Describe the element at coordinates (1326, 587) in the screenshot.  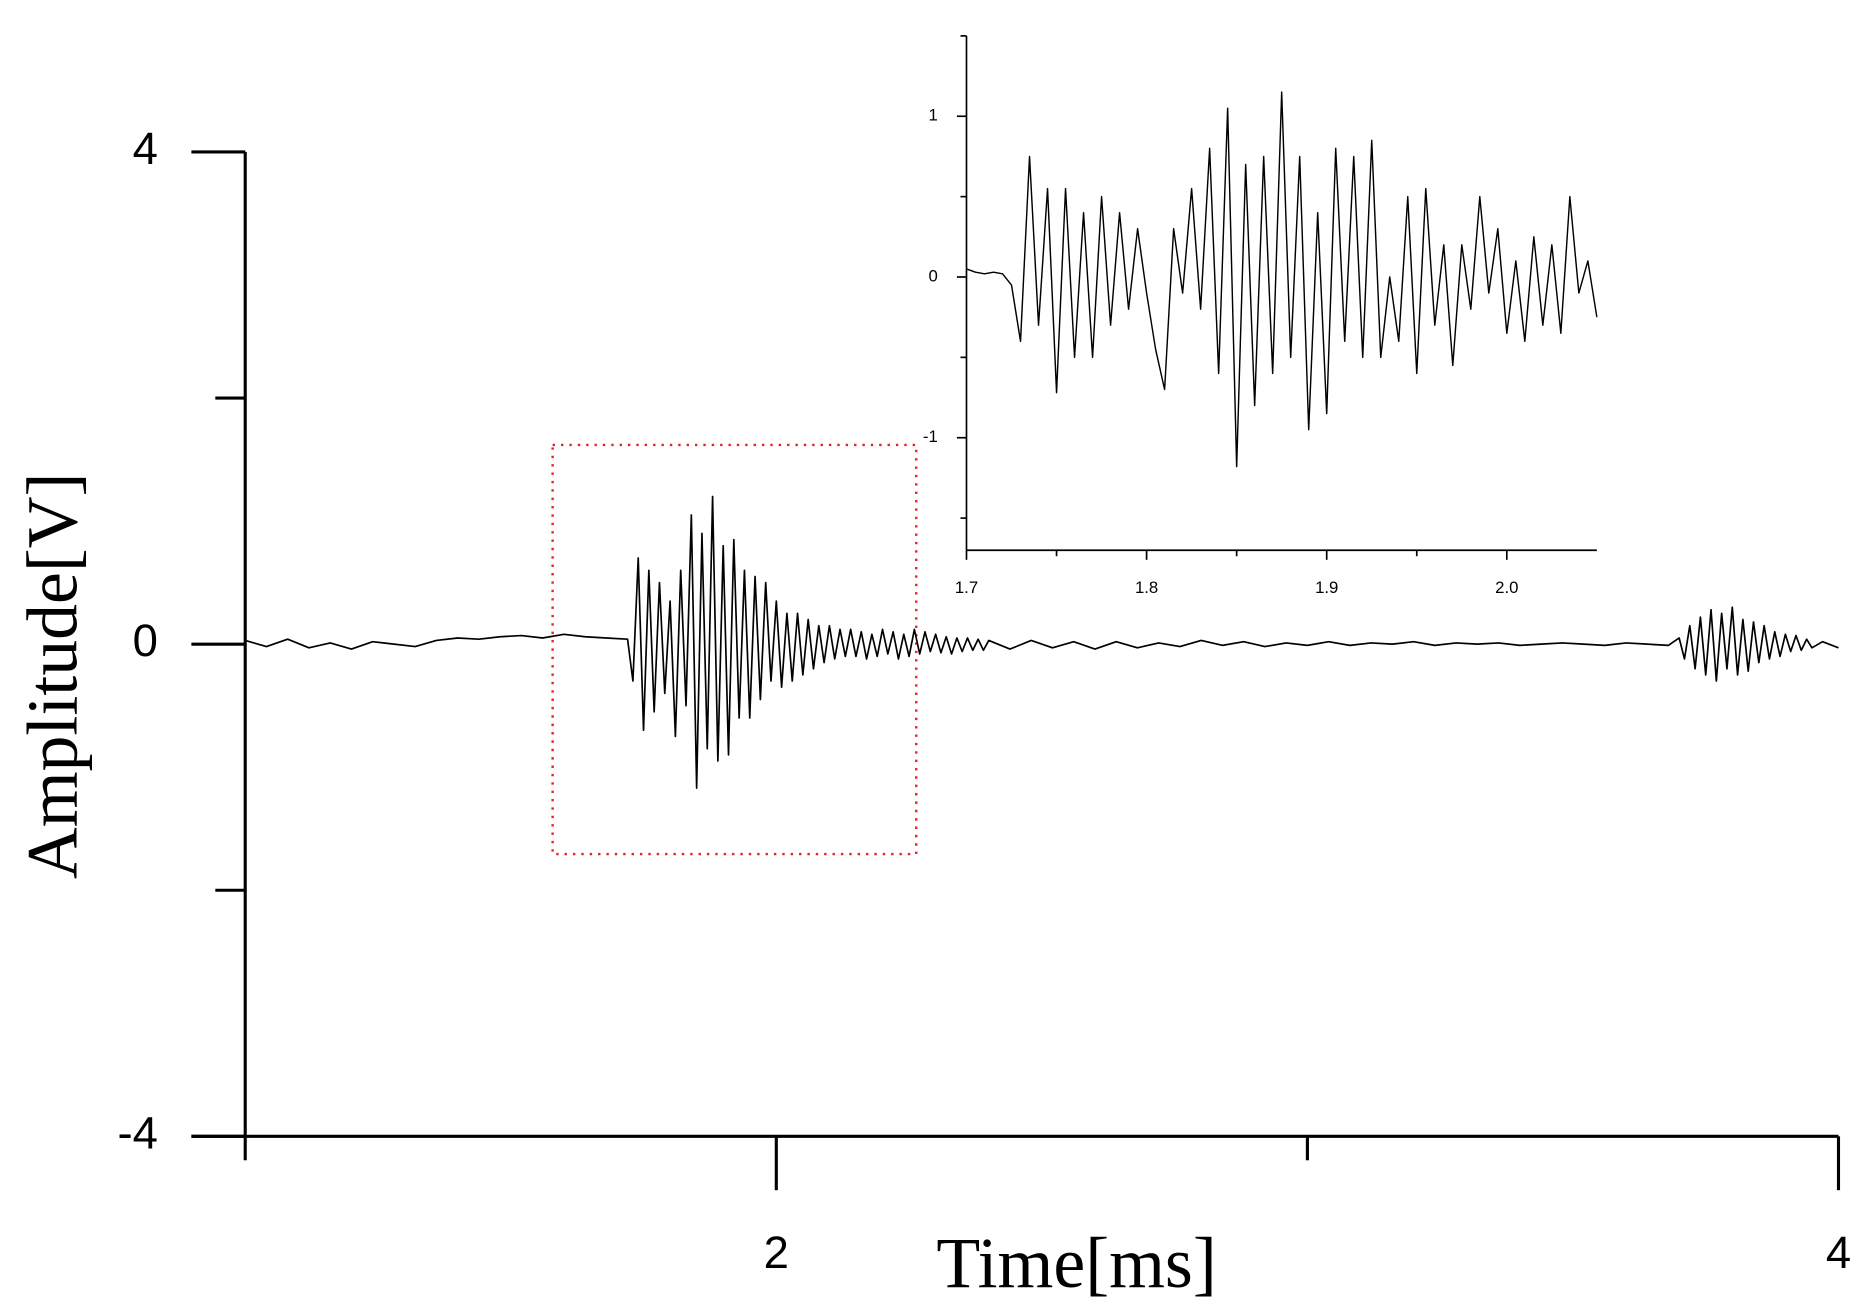
I see `x-tick-label: 1.9` at that location.